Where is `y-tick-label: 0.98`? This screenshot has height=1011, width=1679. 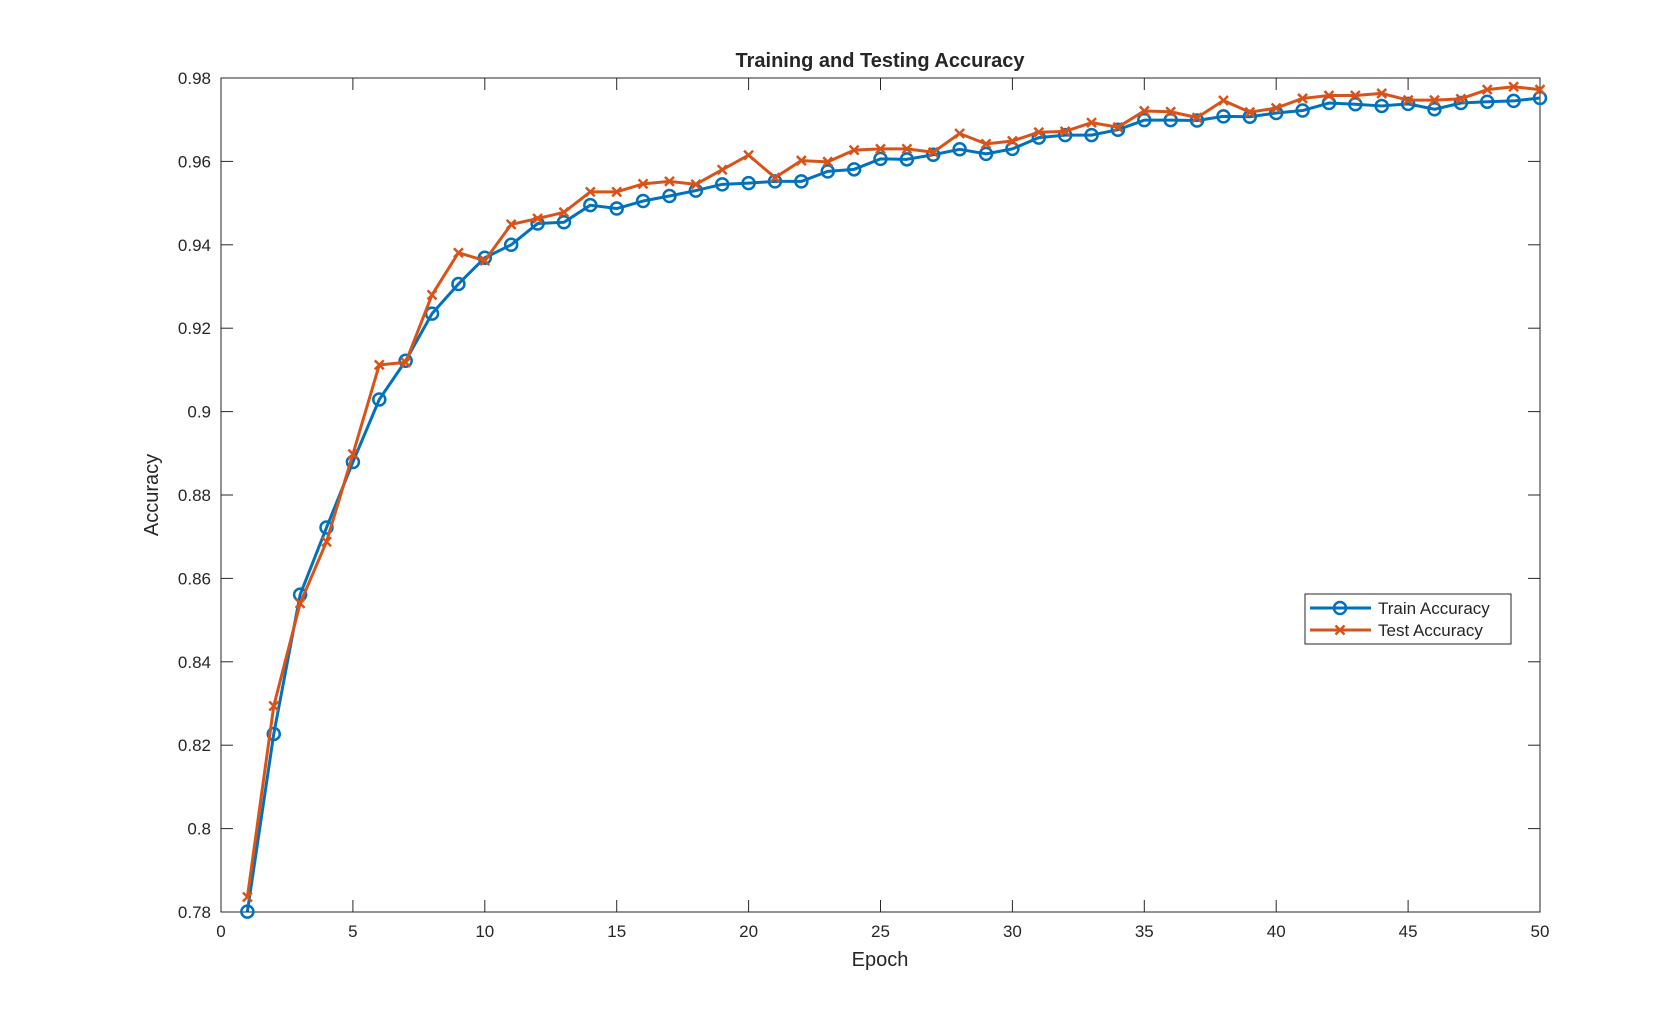 y-tick-label: 0.98 is located at coordinates (194, 78).